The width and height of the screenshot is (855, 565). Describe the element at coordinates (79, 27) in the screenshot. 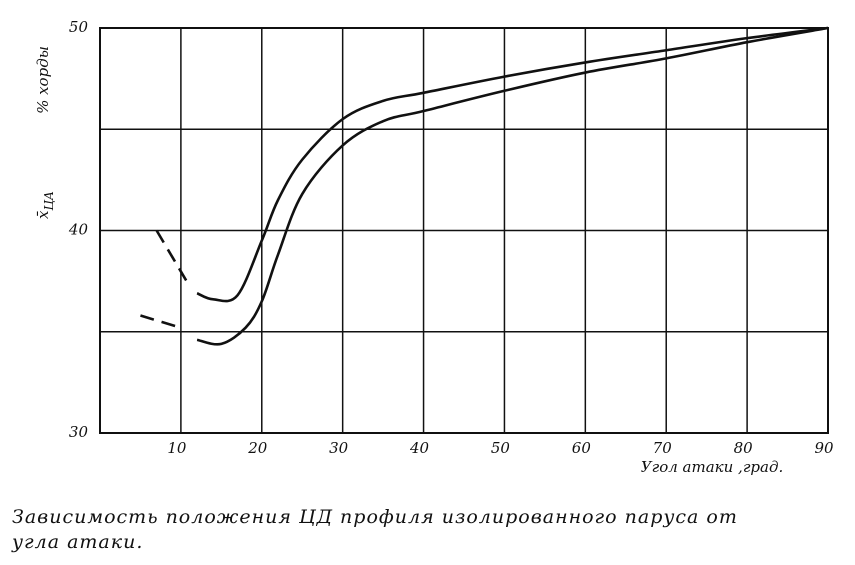

I see `y-tick-label: 50` at that location.